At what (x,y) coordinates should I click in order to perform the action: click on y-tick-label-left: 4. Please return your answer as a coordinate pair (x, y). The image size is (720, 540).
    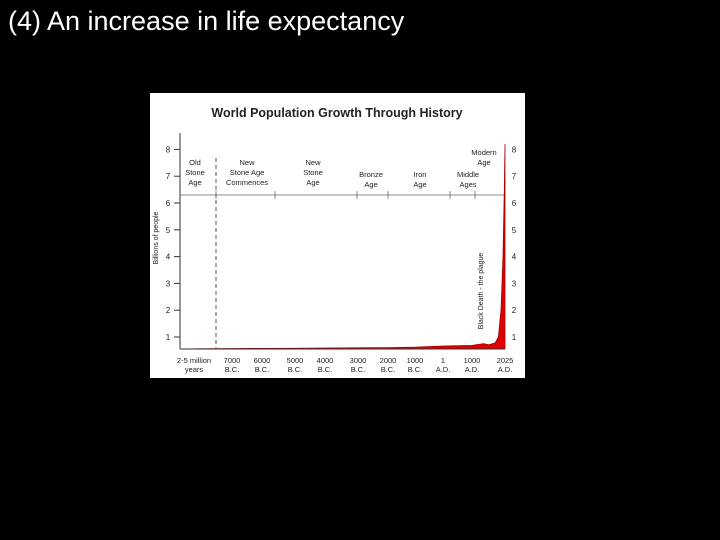
    Looking at the image, I should click on (168, 257).